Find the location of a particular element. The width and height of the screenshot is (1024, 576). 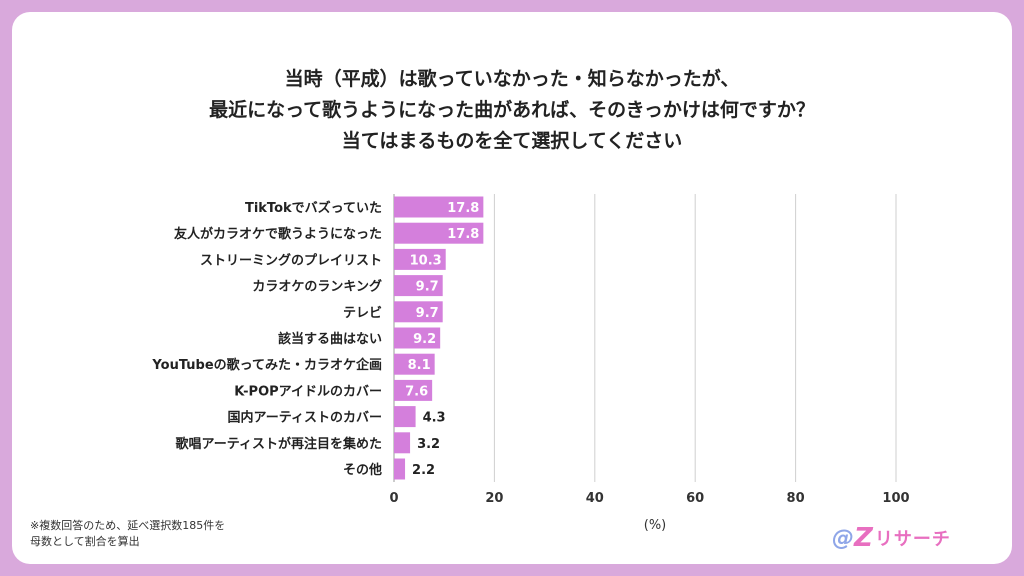

data-label: 8.1 is located at coordinates (419, 365).